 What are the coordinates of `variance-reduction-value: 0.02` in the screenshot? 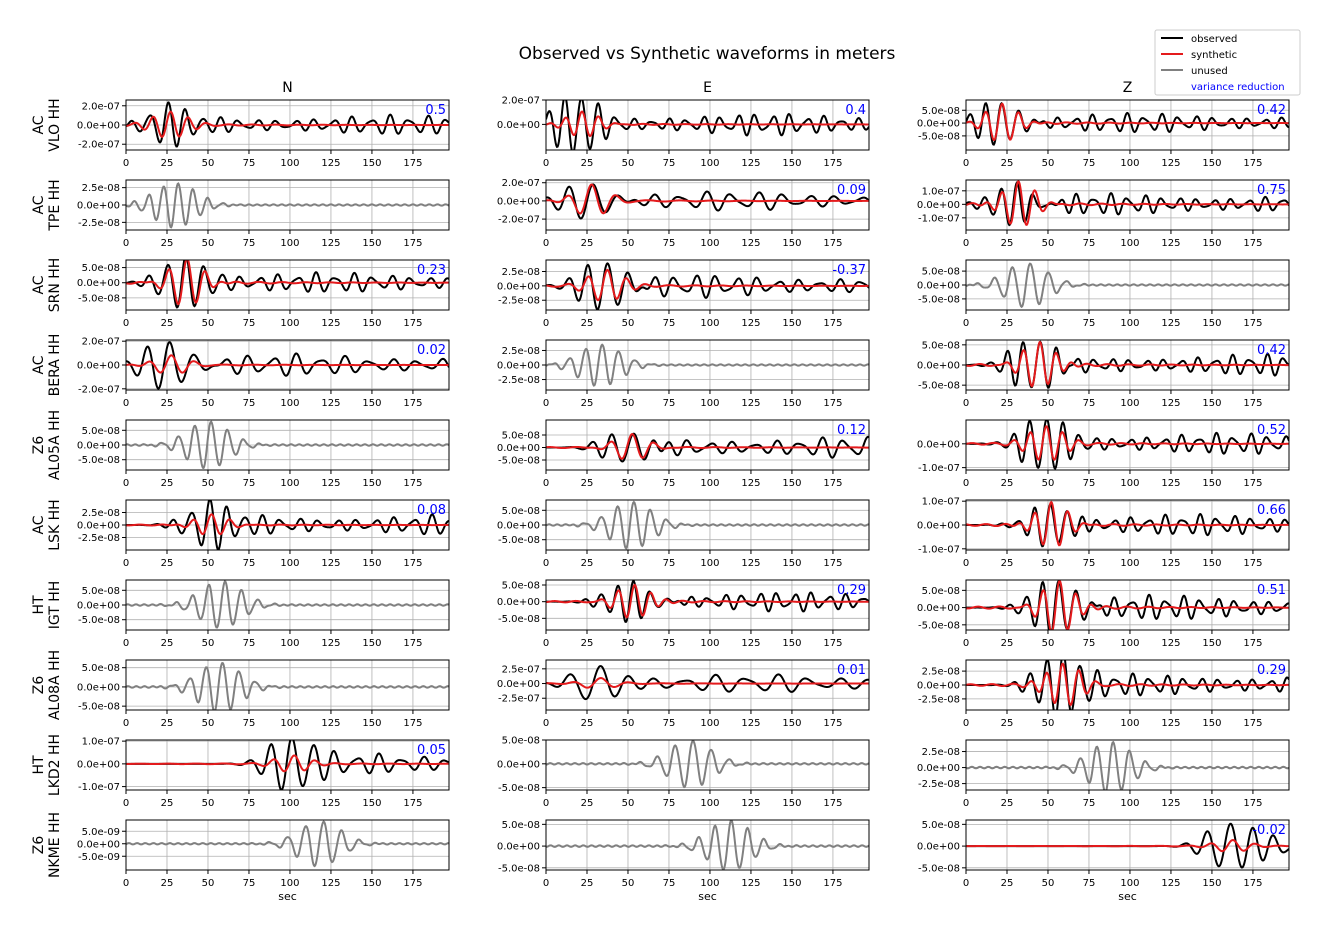 It's located at (431, 350).